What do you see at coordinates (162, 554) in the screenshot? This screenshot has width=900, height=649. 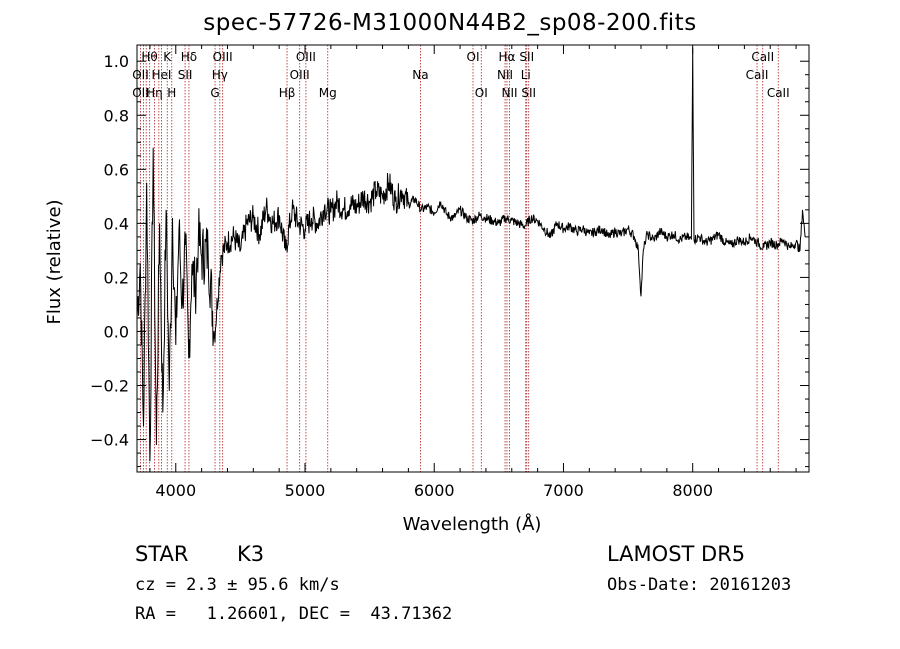 I see `object-class: STAR` at bounding box center [162, 554].